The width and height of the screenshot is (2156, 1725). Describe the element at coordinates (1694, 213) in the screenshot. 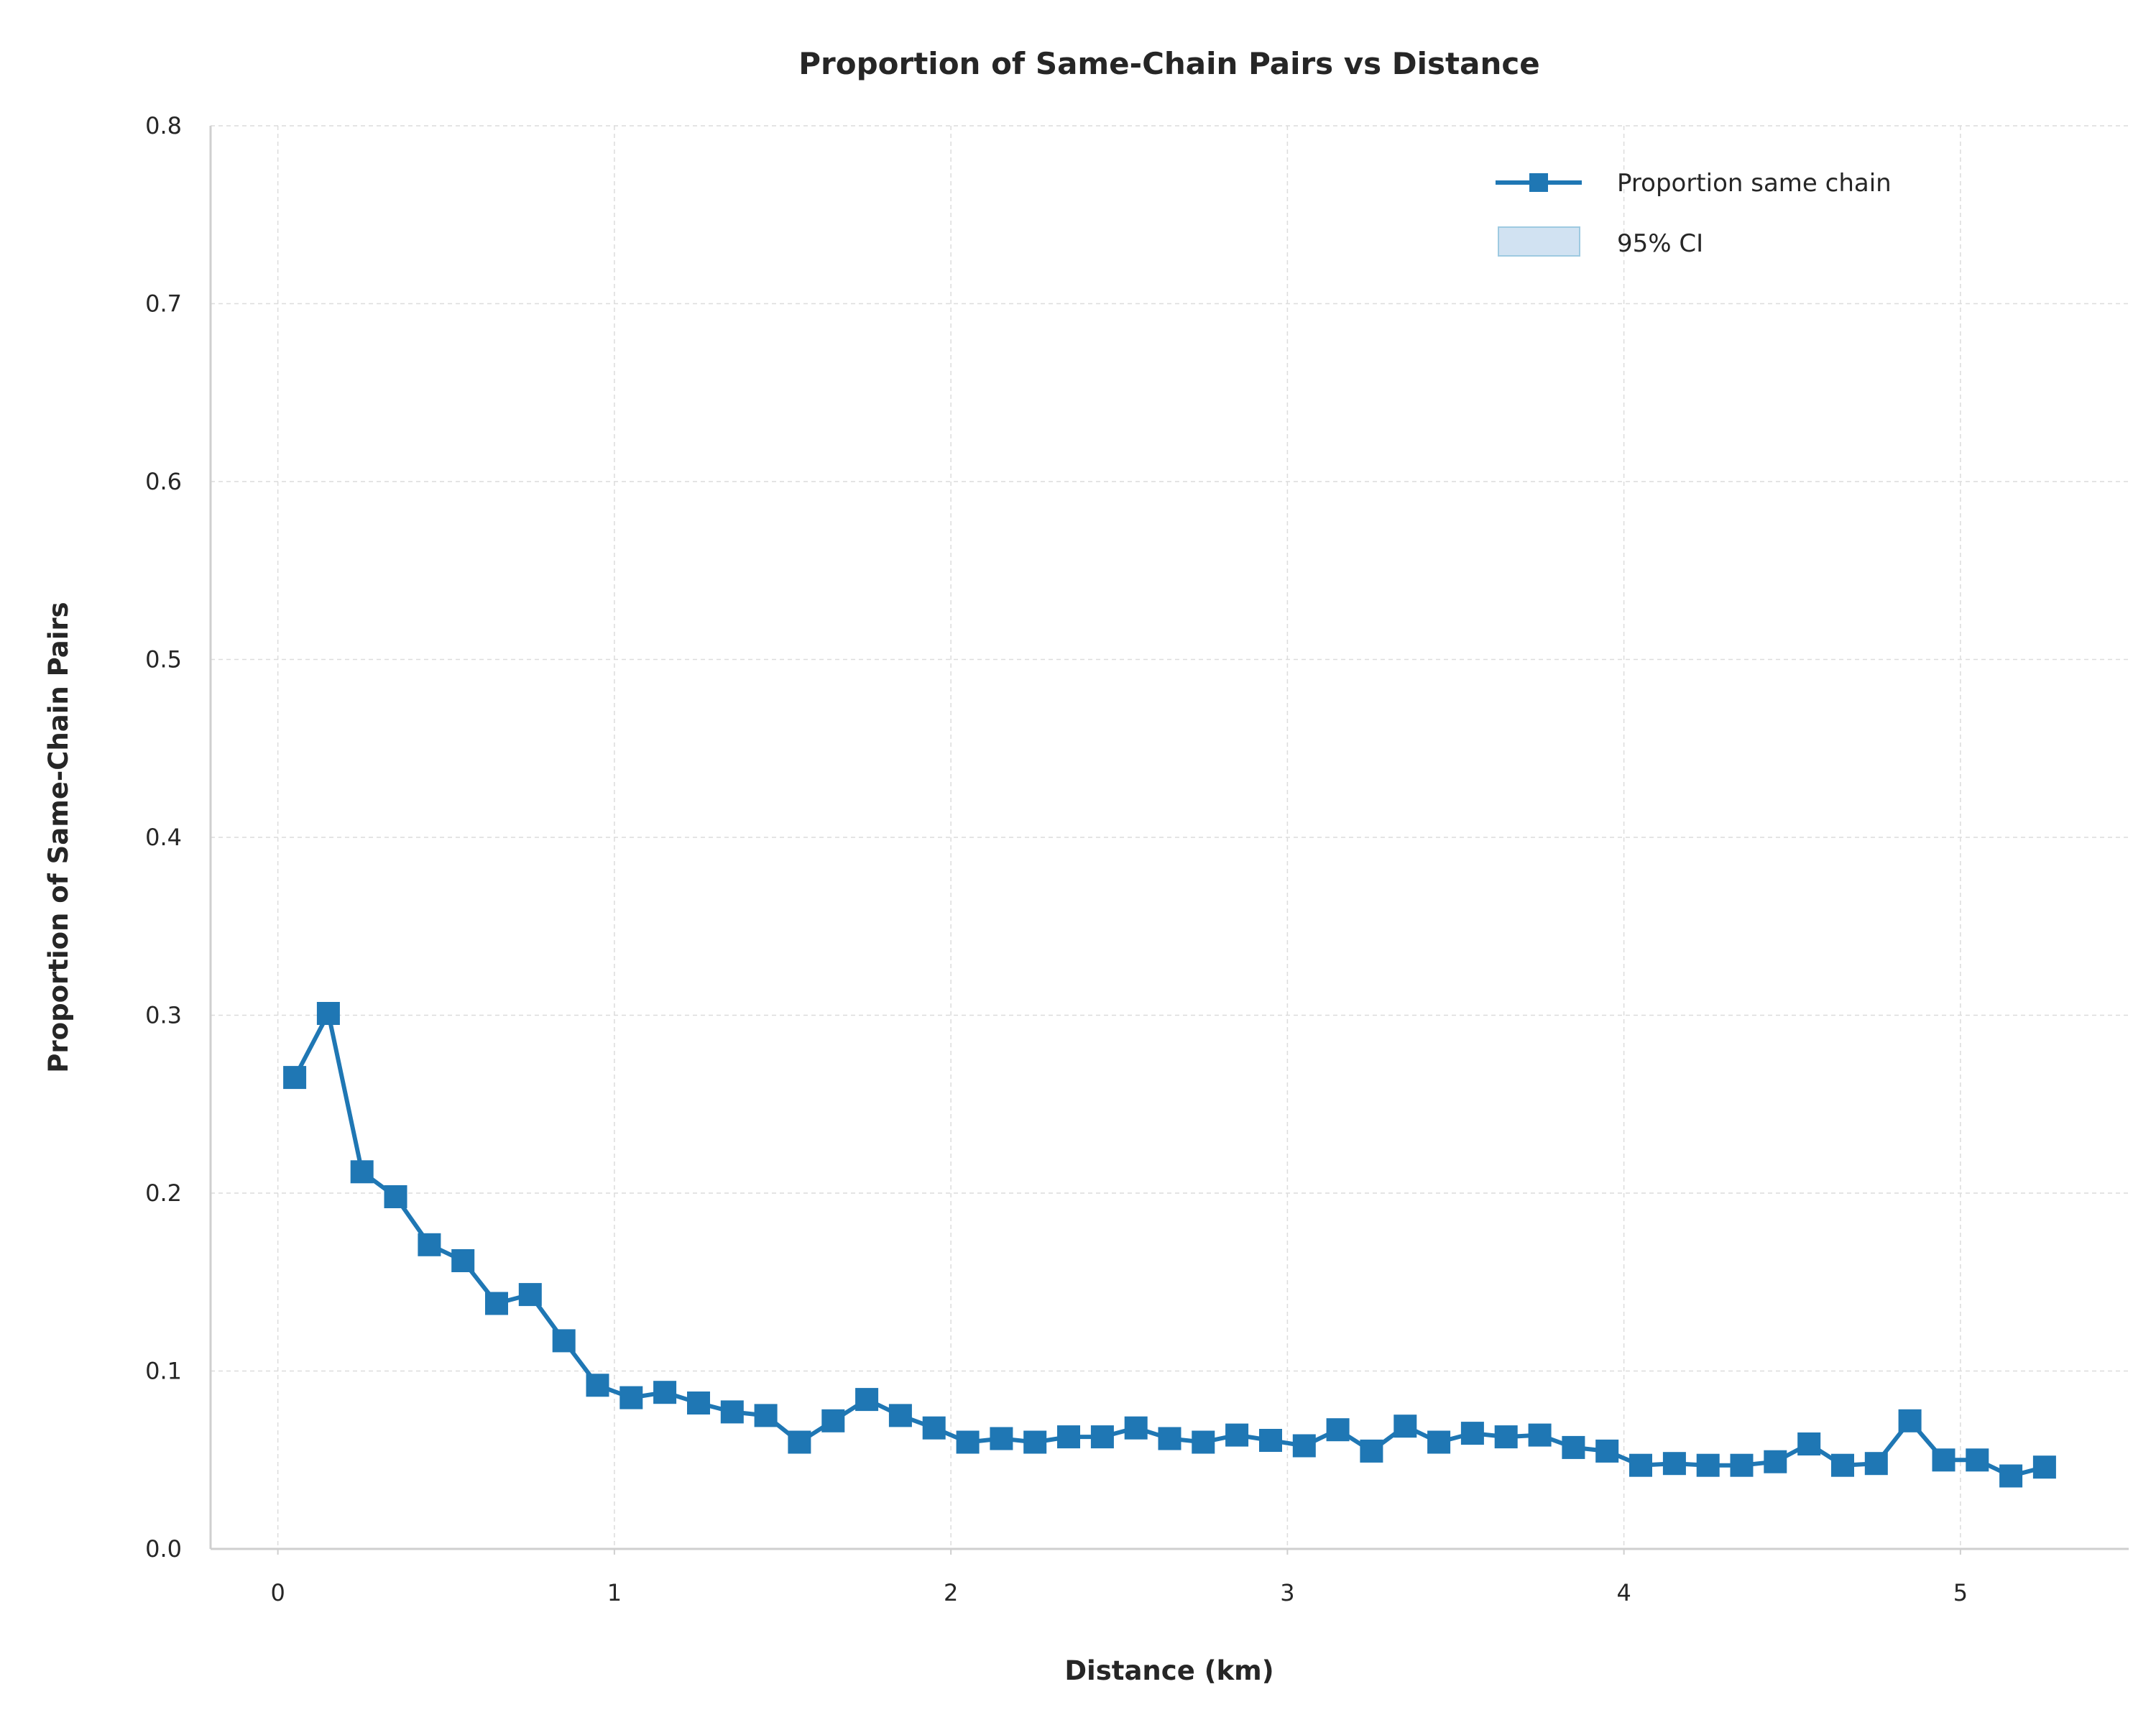

I see `legend: Proportion same chain 95% CI` at that location.